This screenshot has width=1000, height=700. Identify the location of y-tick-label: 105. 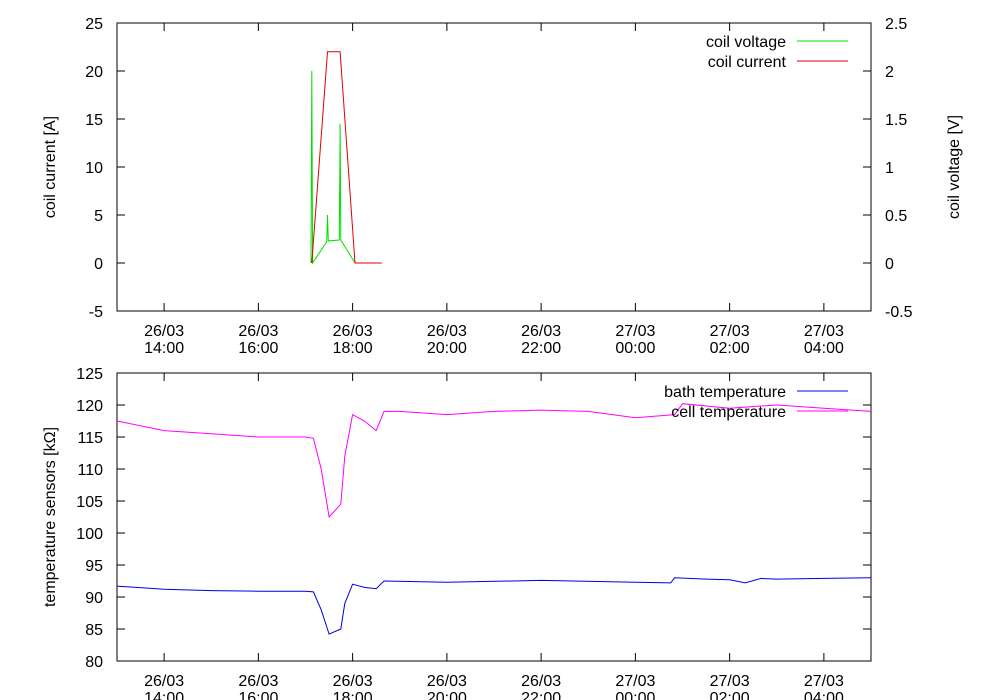
(89, 502).